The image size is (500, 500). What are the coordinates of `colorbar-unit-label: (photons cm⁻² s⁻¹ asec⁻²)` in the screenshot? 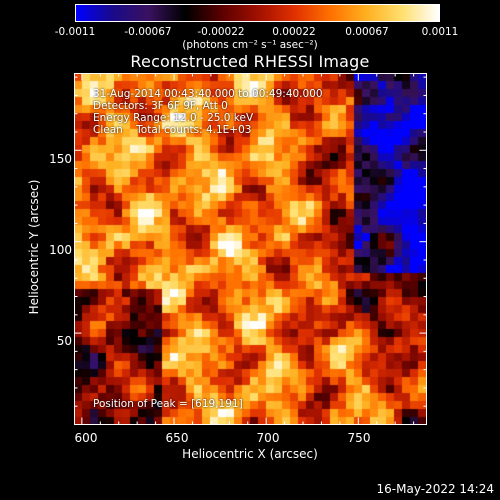 It's located at (250, 45).